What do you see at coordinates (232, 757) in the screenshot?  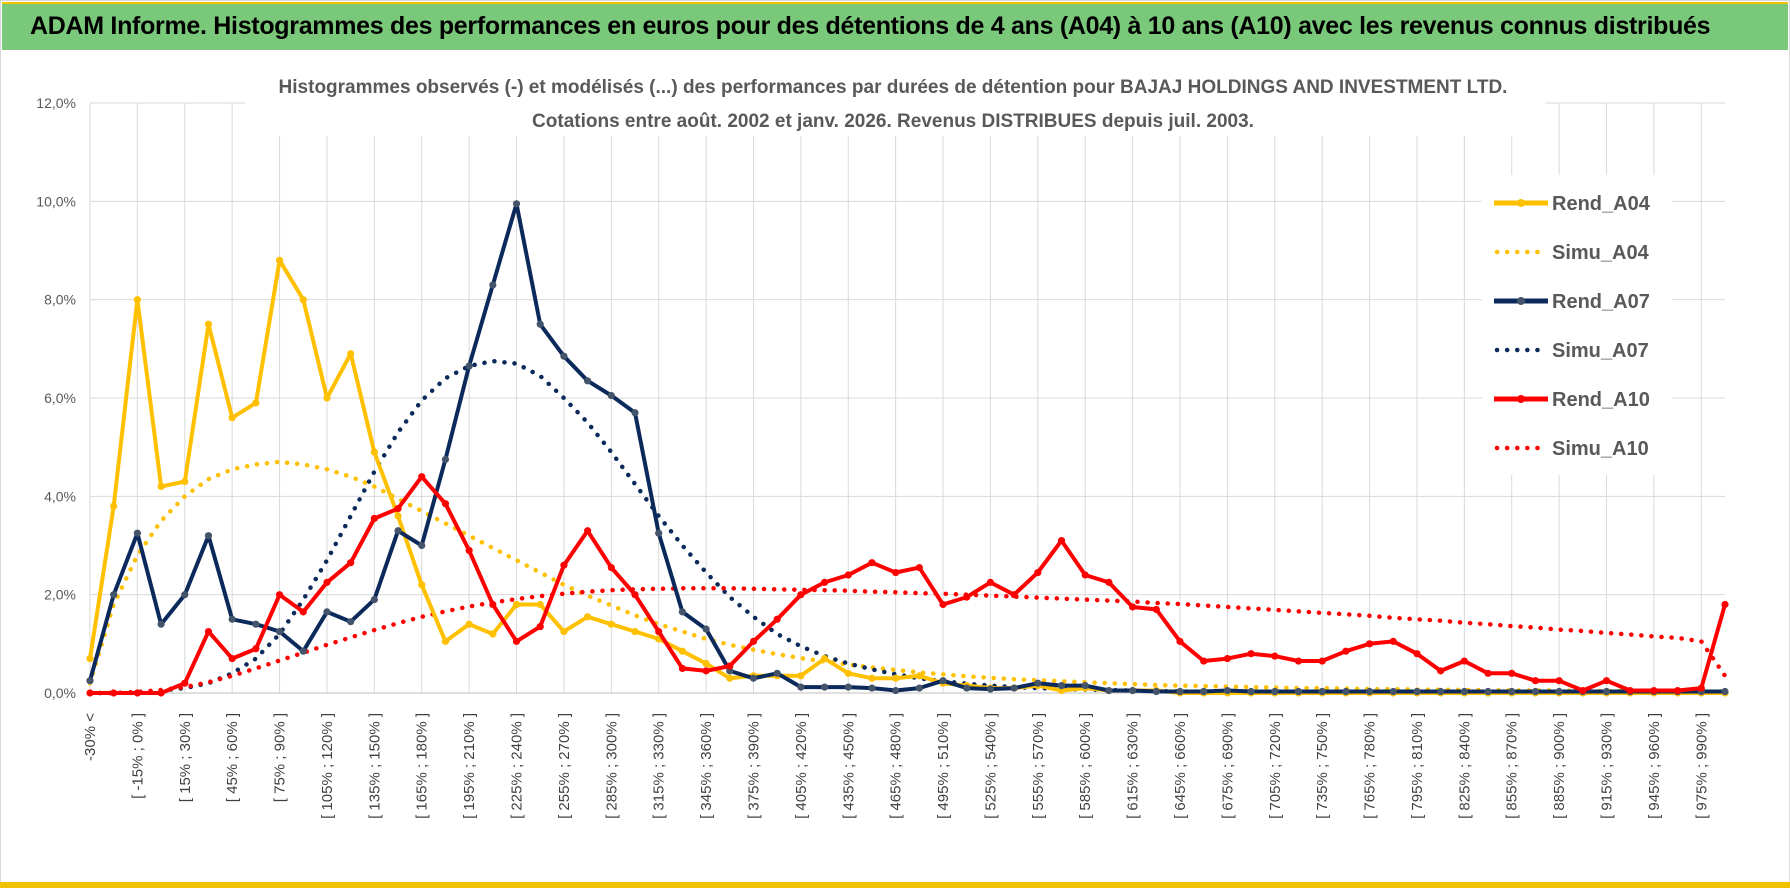 I see `x-tick-label: [ 45% ; 60% ]` at bounding box center [232, 757].